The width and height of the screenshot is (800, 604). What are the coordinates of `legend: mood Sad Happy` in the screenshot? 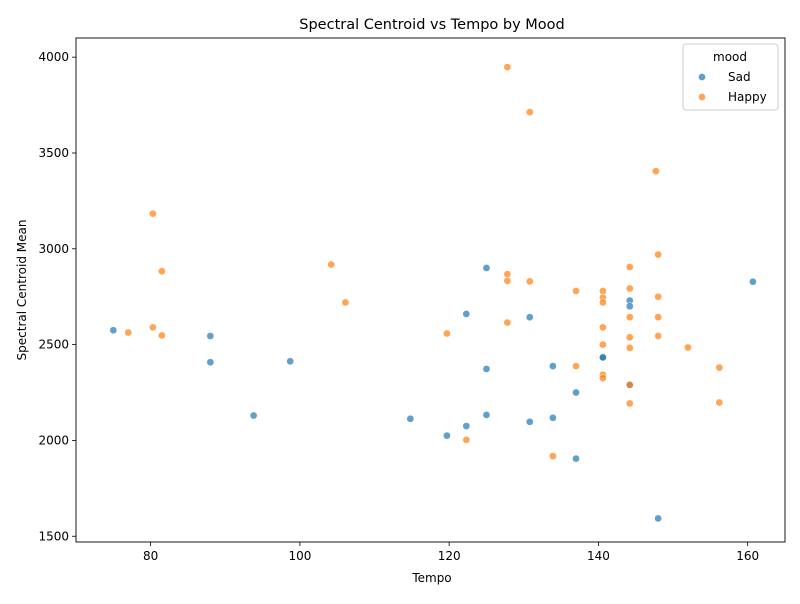 It's located at (730, 77).